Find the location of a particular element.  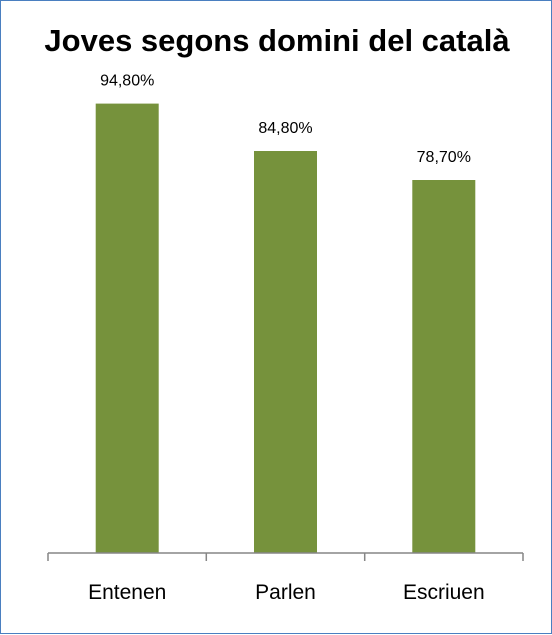

data-labels-group: 94,80% 84,80% 78,70% is located at coordinates (285, 119).